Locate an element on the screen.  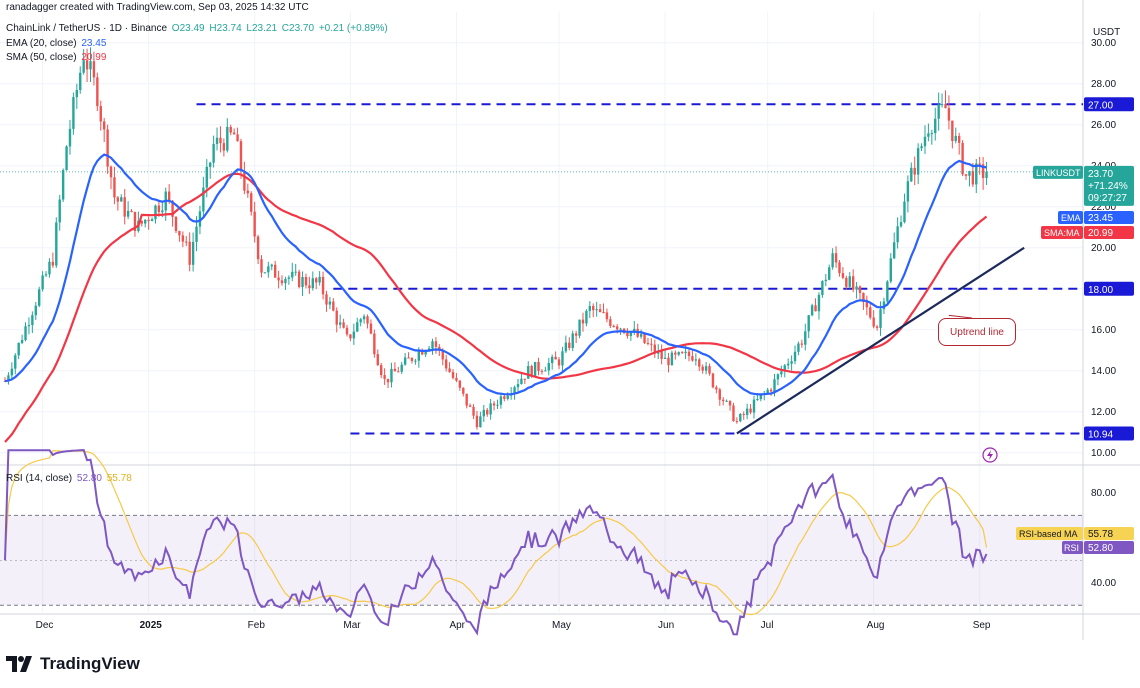
price-tick-label: 26.00 is located at coordinates (1103, 125).